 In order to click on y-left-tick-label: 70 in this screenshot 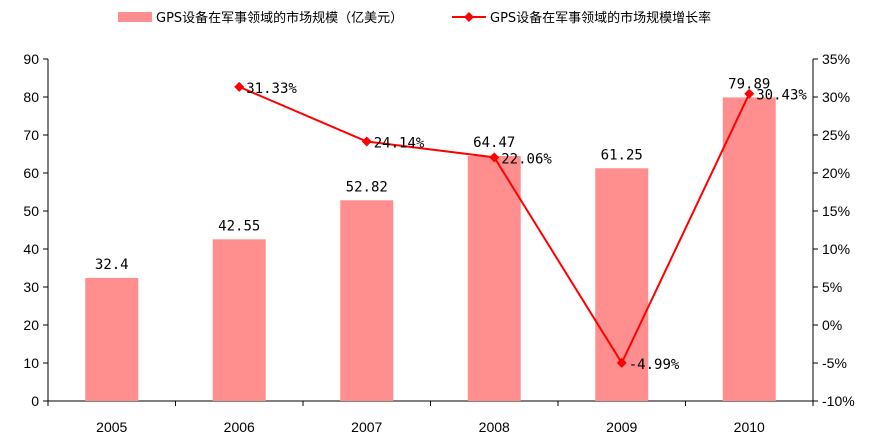, I will do `click(31, 135)`.